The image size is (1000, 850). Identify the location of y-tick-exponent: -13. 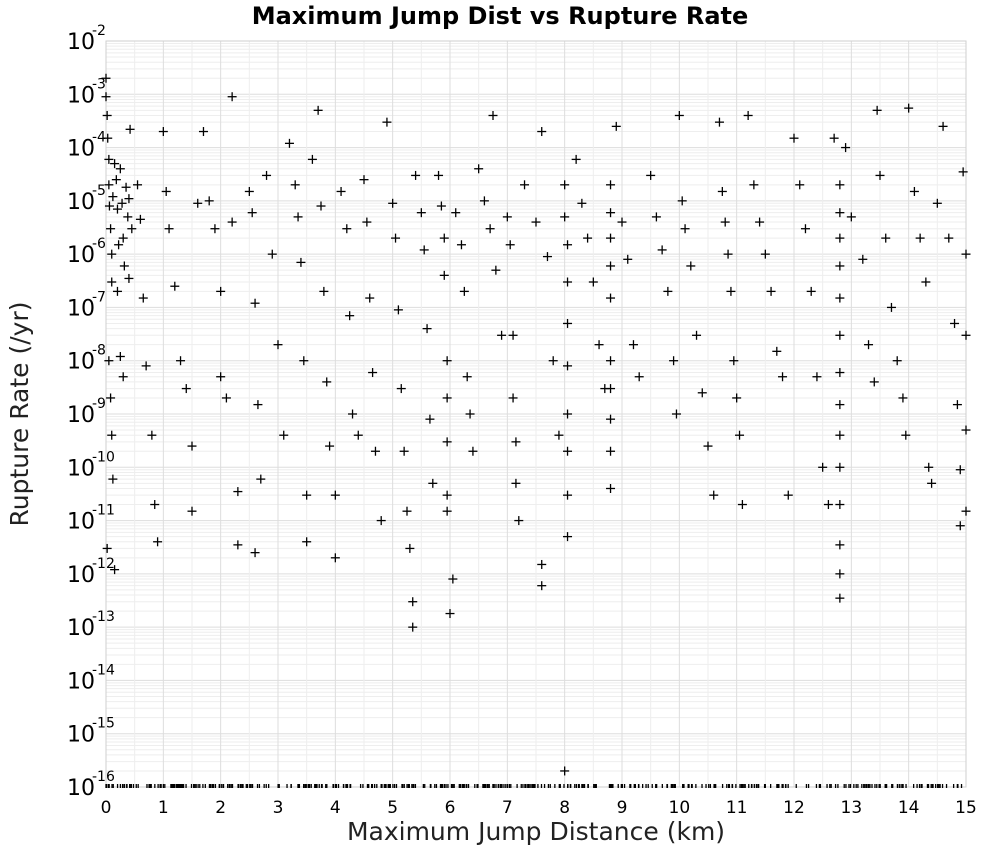
(103, 617).